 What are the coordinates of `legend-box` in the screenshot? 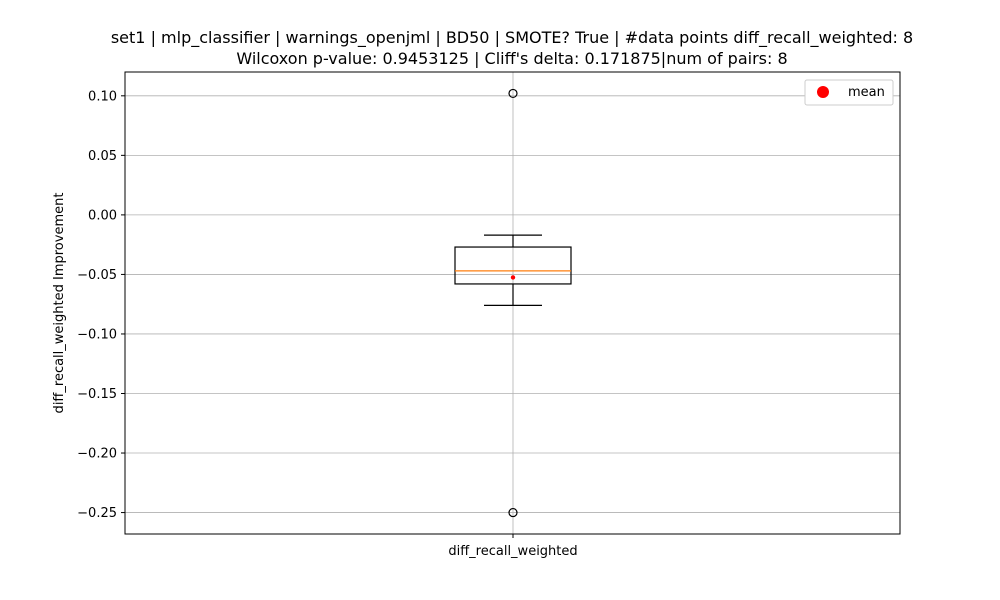 It's located at (849, 92).